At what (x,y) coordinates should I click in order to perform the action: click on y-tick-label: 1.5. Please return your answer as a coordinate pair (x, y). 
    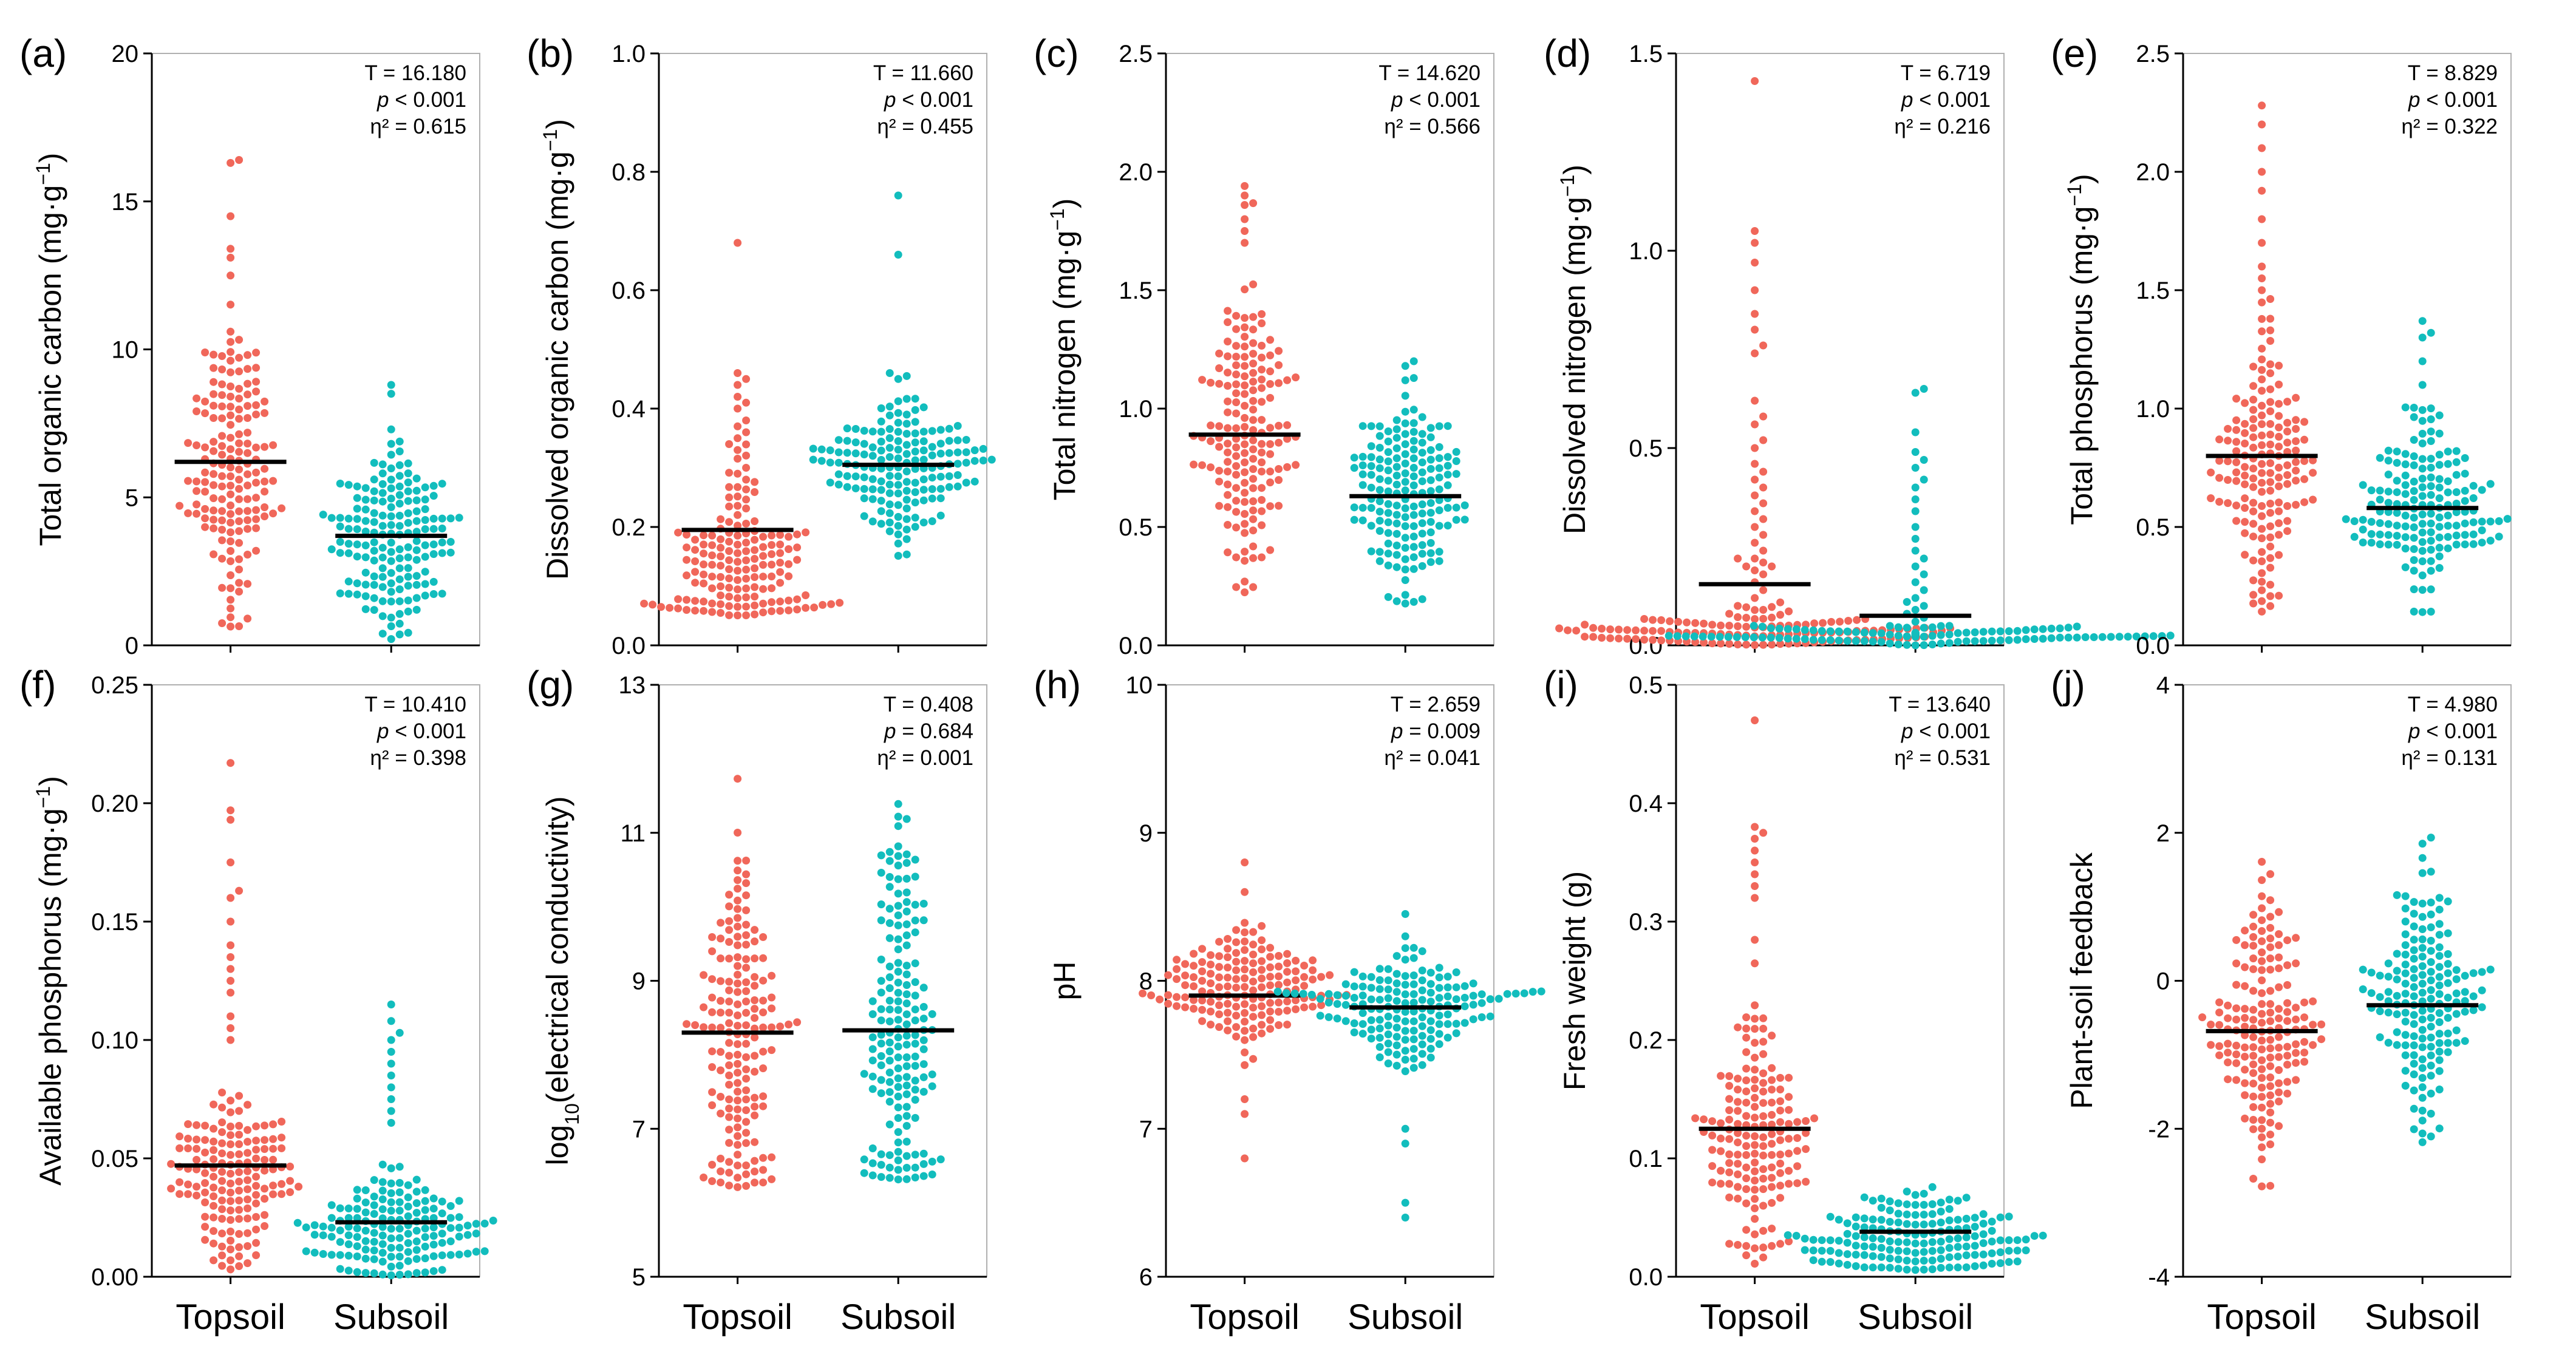
    Looking at the image, I should click on (1136, 291).